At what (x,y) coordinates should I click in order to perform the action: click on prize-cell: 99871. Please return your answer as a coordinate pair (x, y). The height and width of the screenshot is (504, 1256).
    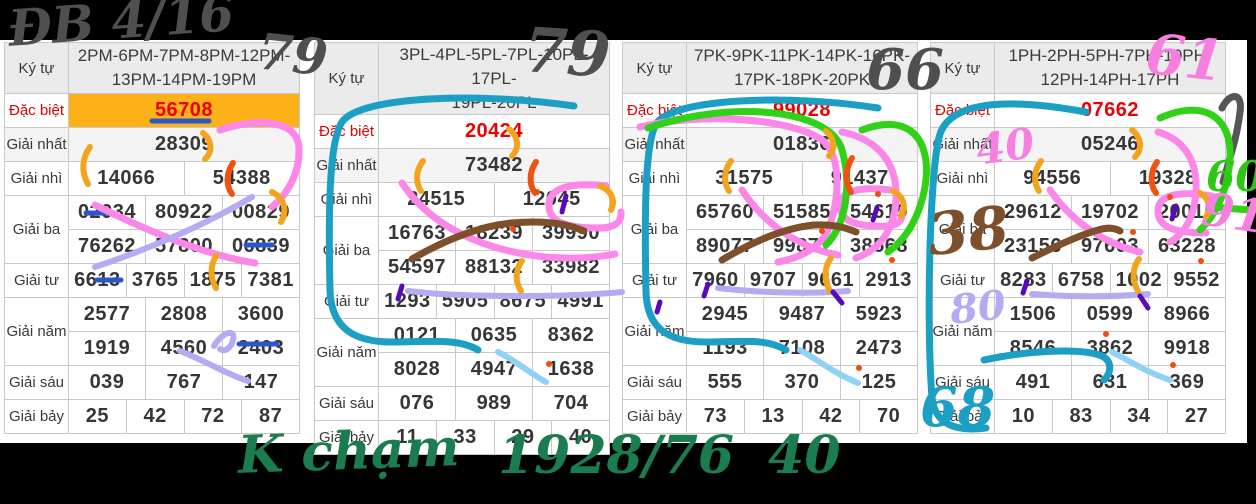
    Looking at the image, I should click on (802, 246).